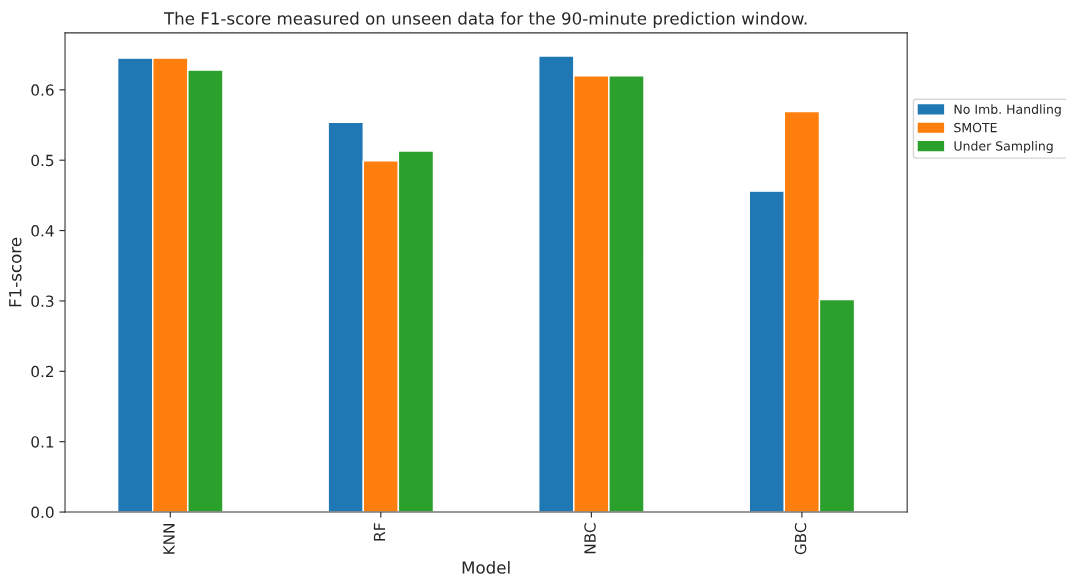  What do you see at coordinates (169, 538) in the screenshot?
I see `x-tick-label: KNN` at bounding box center [169, 538].